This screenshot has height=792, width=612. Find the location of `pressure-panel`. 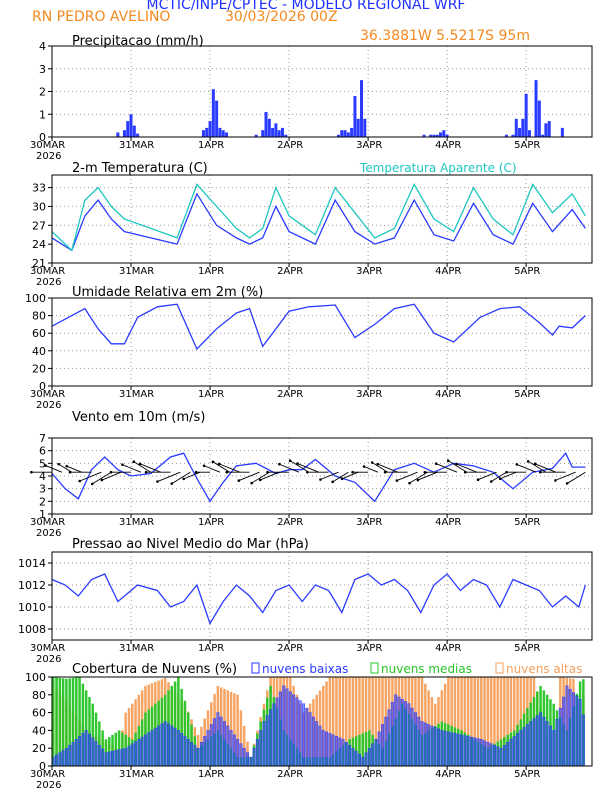

pressure-panel is located at coordinates (320, 597).